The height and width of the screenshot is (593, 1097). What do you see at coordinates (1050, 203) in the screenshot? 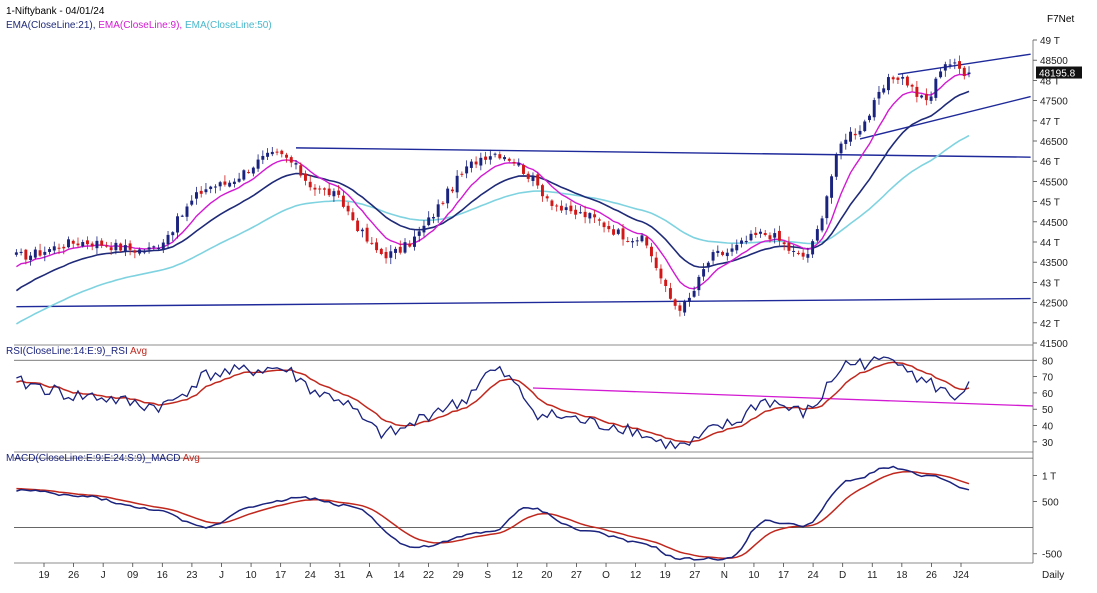
I see `price-tick-label: 45 T` at bounding box center [1050, 203].